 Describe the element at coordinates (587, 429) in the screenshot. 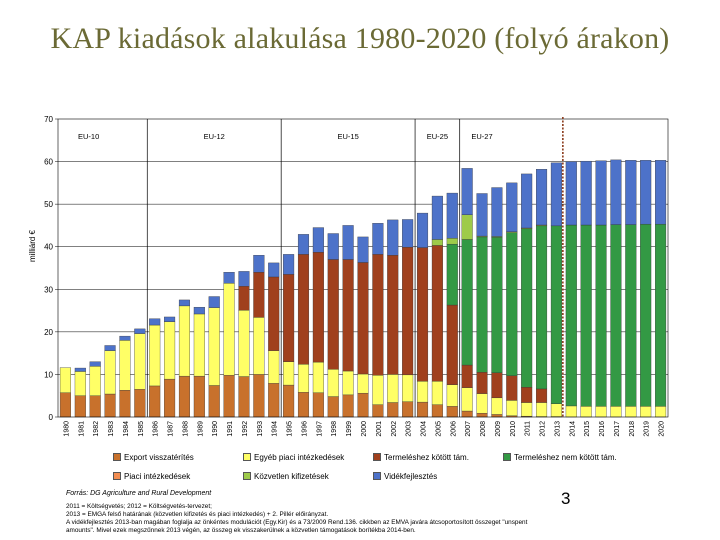

I see `x-tick-label: 2015` at that location.